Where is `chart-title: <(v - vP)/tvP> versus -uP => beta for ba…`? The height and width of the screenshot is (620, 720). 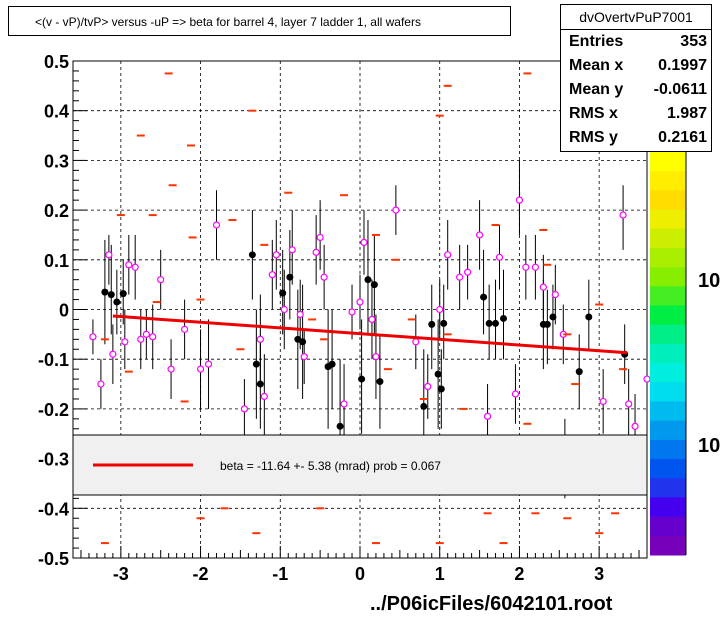
chart-title: <(v - vP)/tvP> versus -uP => beta for ba… is located at coordinates (259, 21).